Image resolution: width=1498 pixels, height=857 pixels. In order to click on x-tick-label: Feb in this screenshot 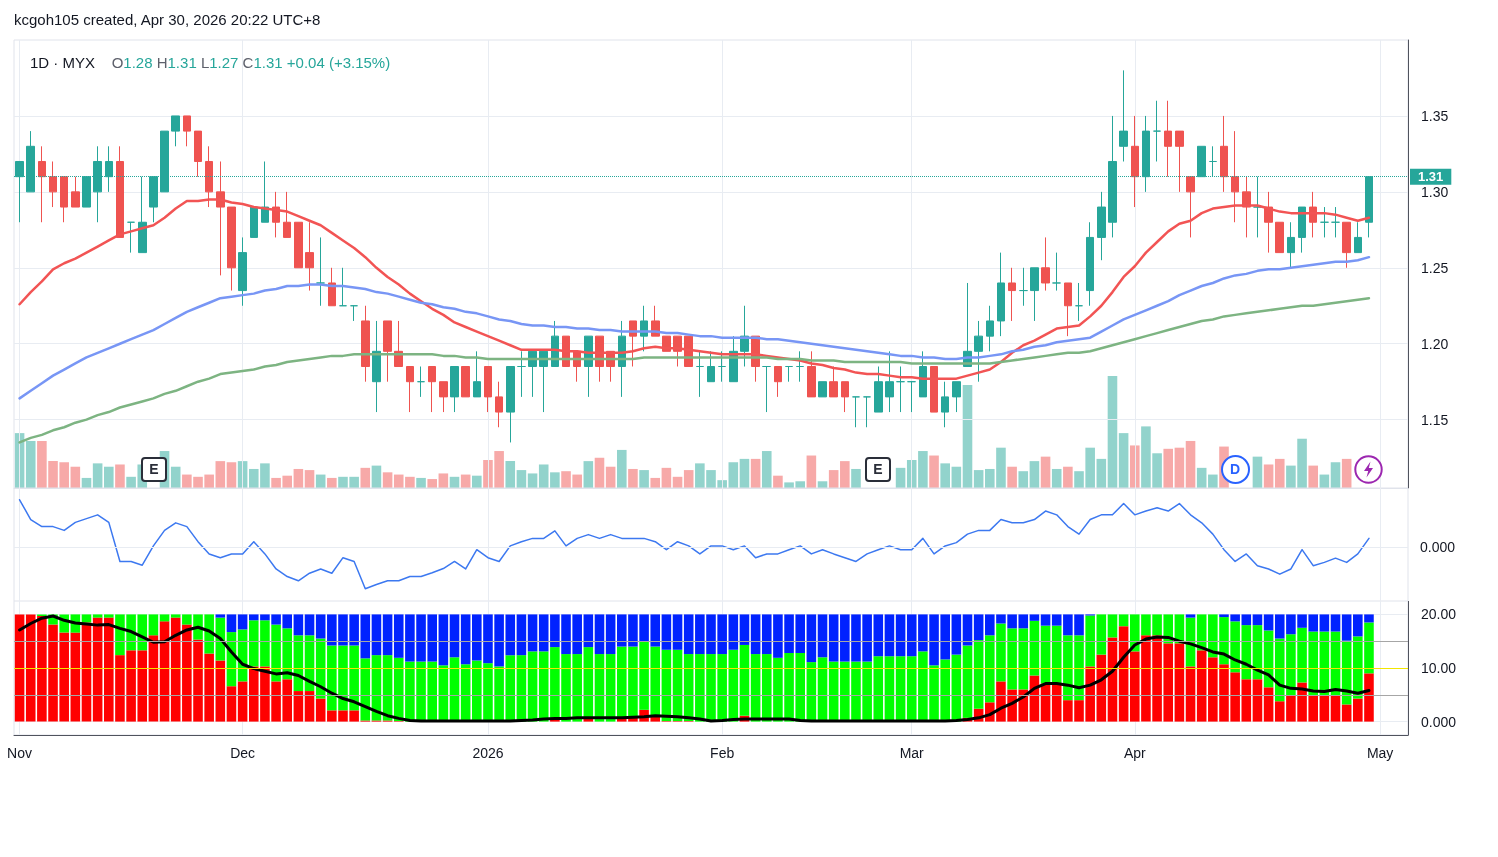, I will do `click(722, 753)`.